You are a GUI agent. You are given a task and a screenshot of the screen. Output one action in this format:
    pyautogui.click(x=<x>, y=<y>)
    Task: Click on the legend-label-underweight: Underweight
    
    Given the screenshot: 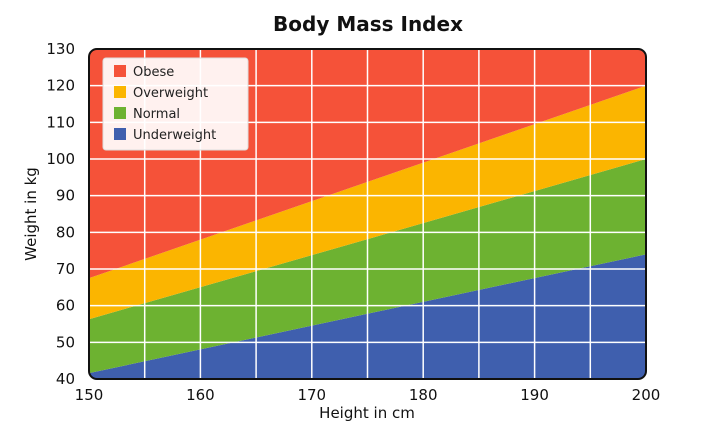 What is the action you would take?
    pyautogui.click(x=174, y=135)
    